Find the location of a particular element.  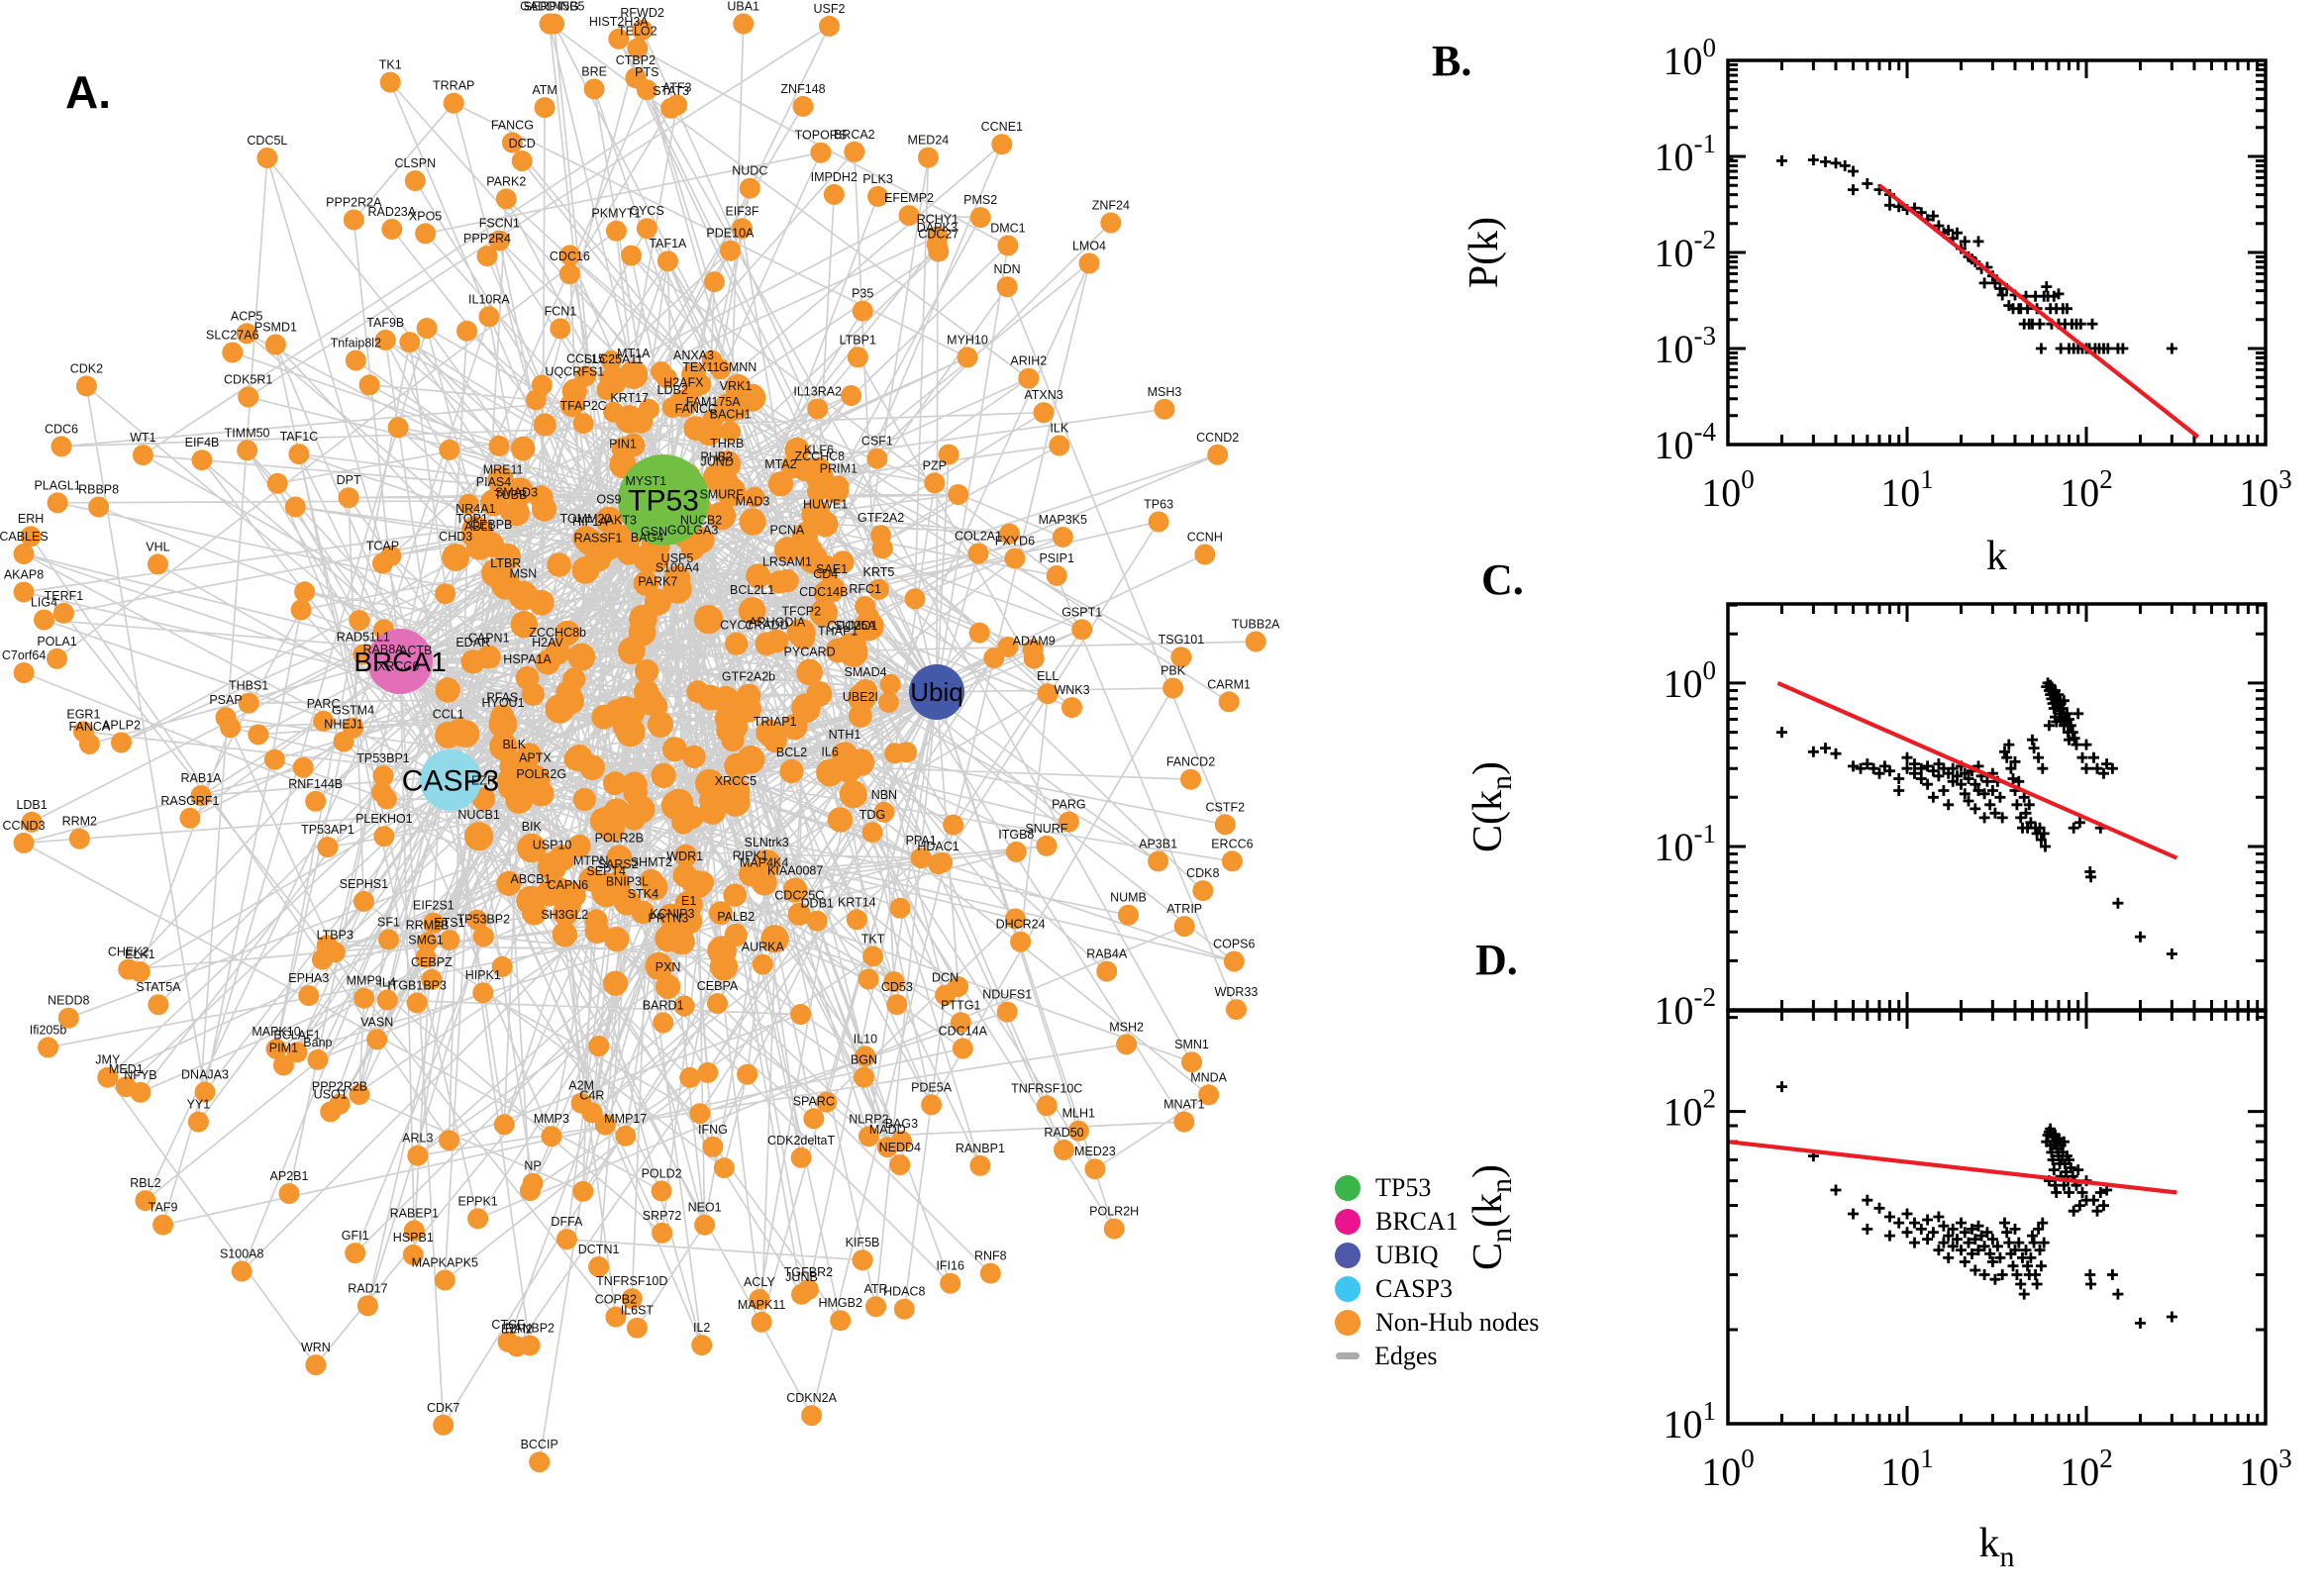

svg-text: CDC14A is located at coordinates (963, 1032).